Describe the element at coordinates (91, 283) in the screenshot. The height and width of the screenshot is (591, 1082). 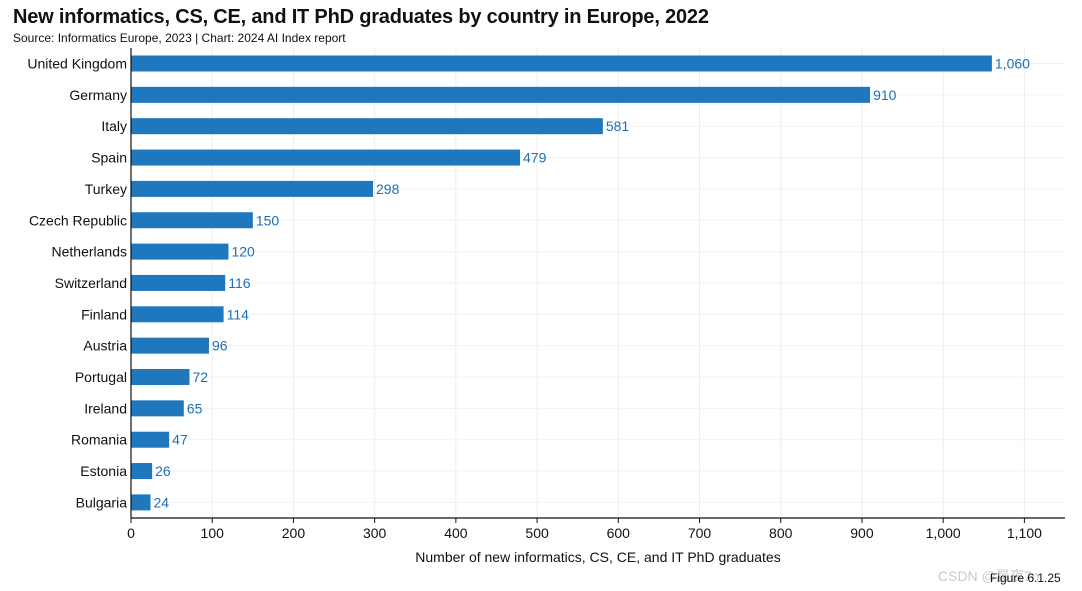
I see `category-label: Switzerland` at that location.